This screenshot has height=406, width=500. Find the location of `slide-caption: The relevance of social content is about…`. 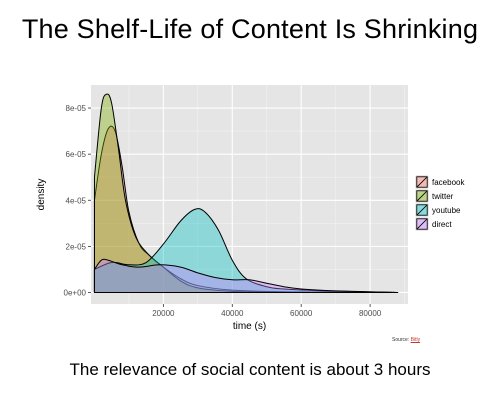

slide-caption: The relevance of social content is about… is located at coordinates (250, 369).